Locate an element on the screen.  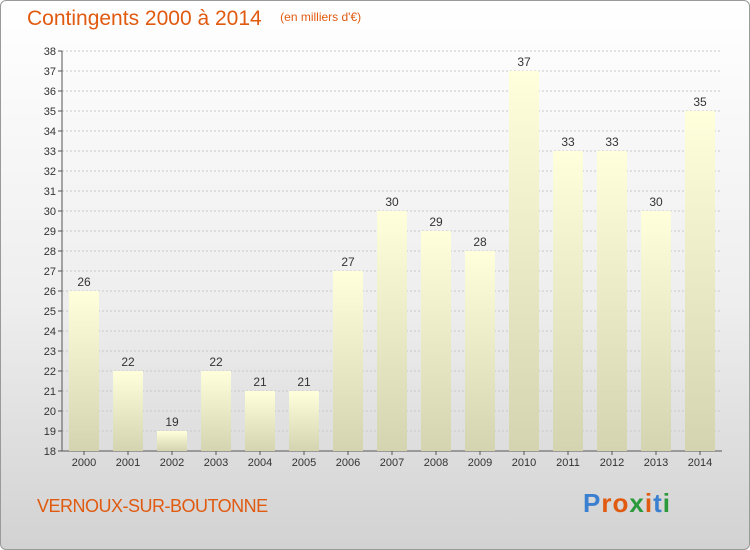
x-tick-label: 2003 is located at coordinates (216, 463).